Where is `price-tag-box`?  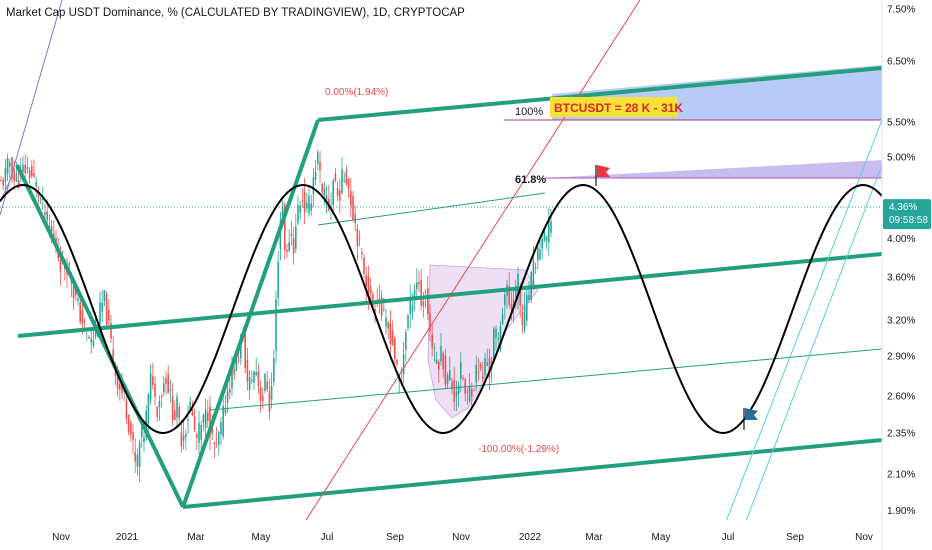
price-tag-box is located at coordinates (907, 214).